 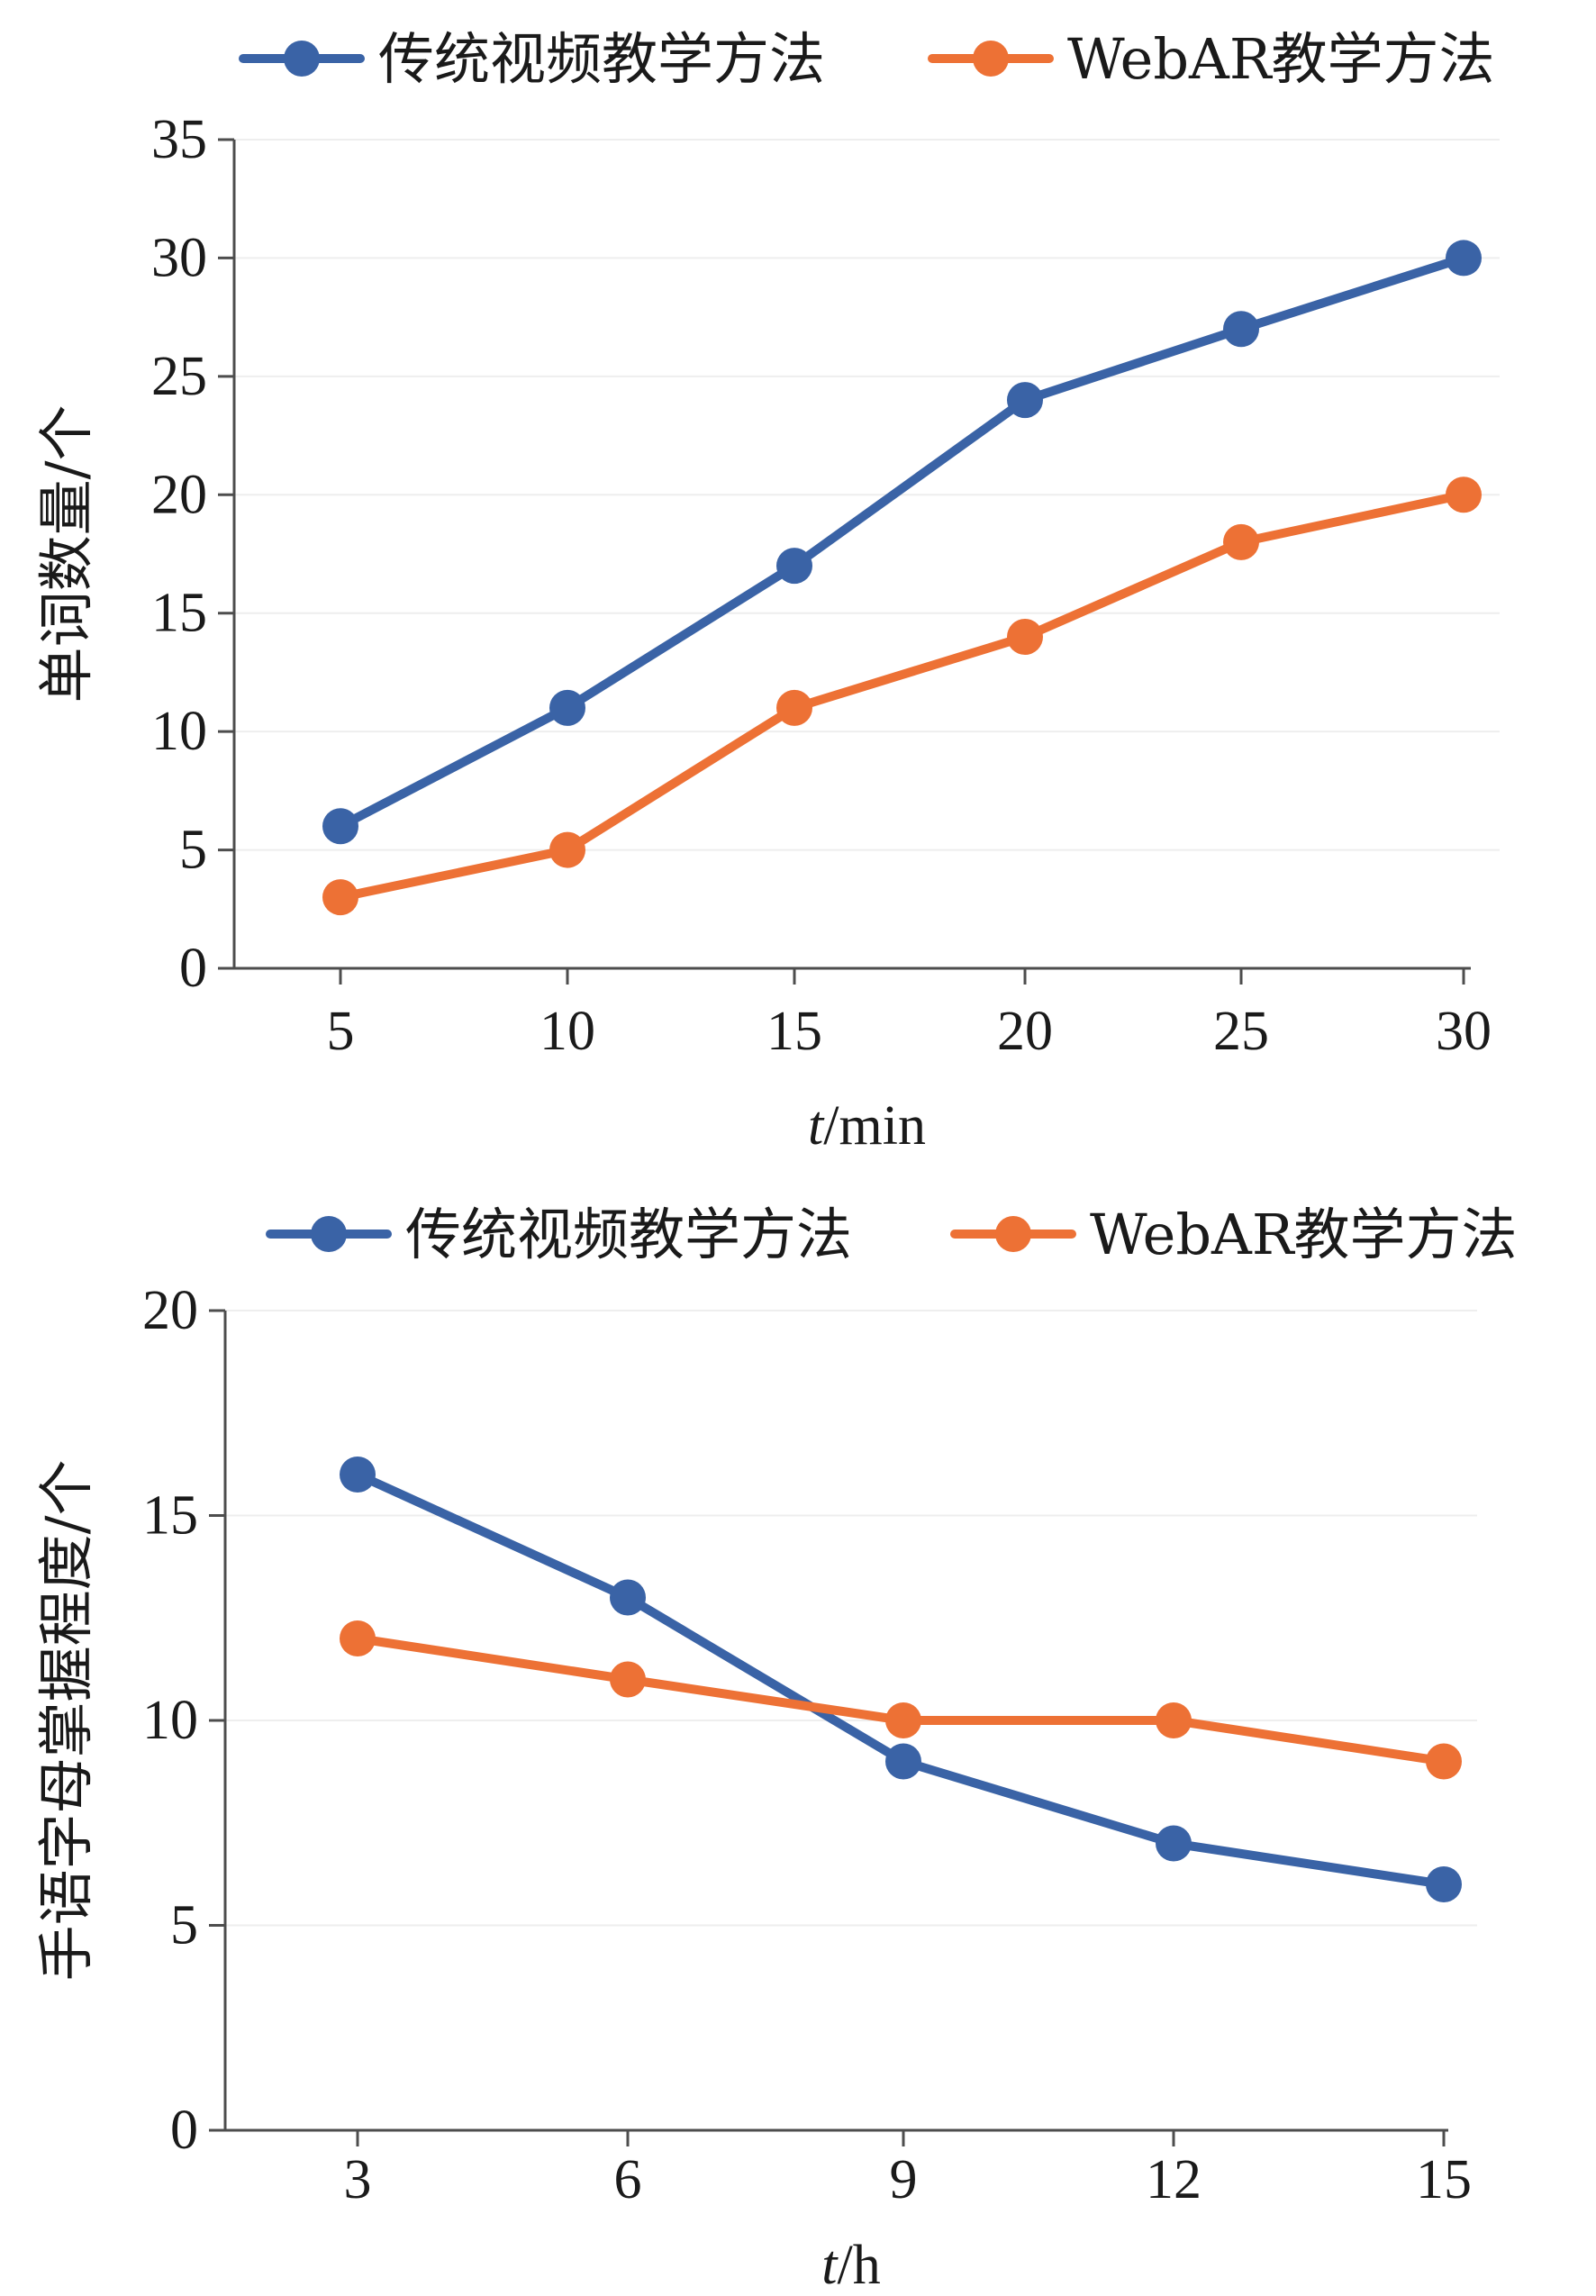 I want to click on x-tick-label: 30, so click(x=1464, y=1031).